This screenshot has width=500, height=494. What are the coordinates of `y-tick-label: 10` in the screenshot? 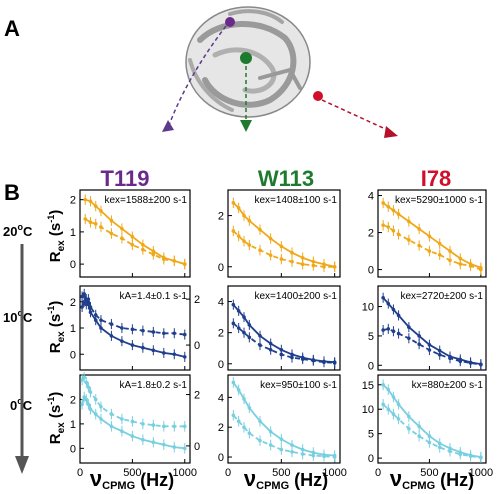 It's located at (368, 308).